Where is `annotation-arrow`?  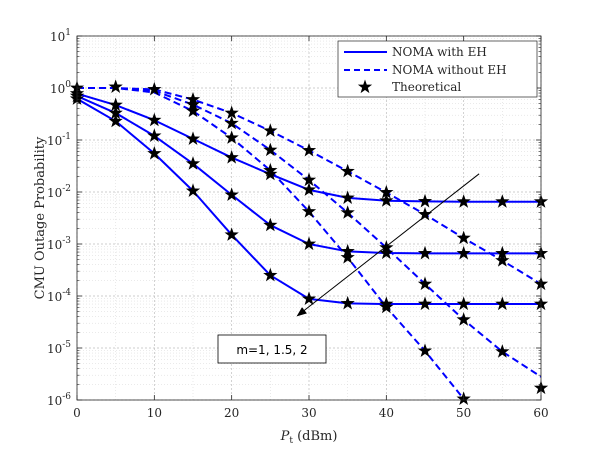 annotation-arrow is located at coordinates (388, 245).